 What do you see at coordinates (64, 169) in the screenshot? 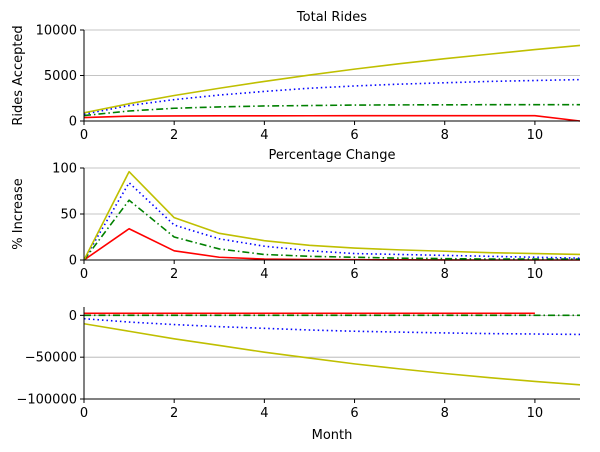
I see `panel-2-y-tick-label: 100` at bounding box center [64, 169].